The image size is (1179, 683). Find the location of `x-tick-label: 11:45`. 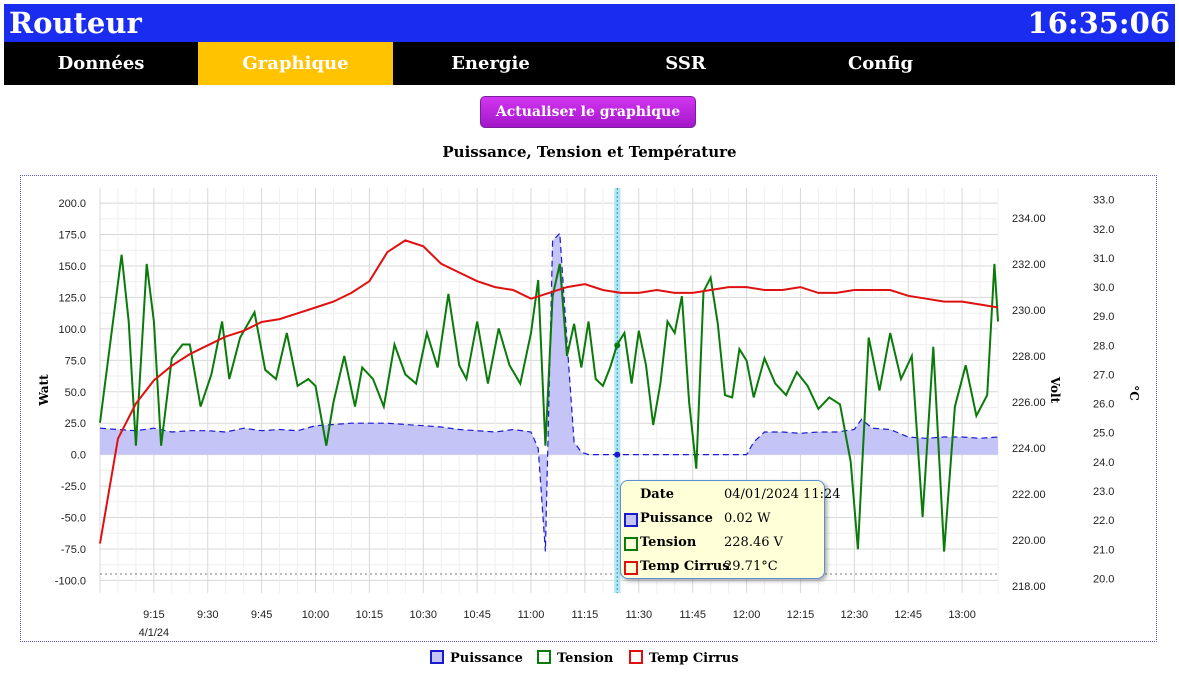

x-tick-label: 11:45 is located at coordinates (692, 615).